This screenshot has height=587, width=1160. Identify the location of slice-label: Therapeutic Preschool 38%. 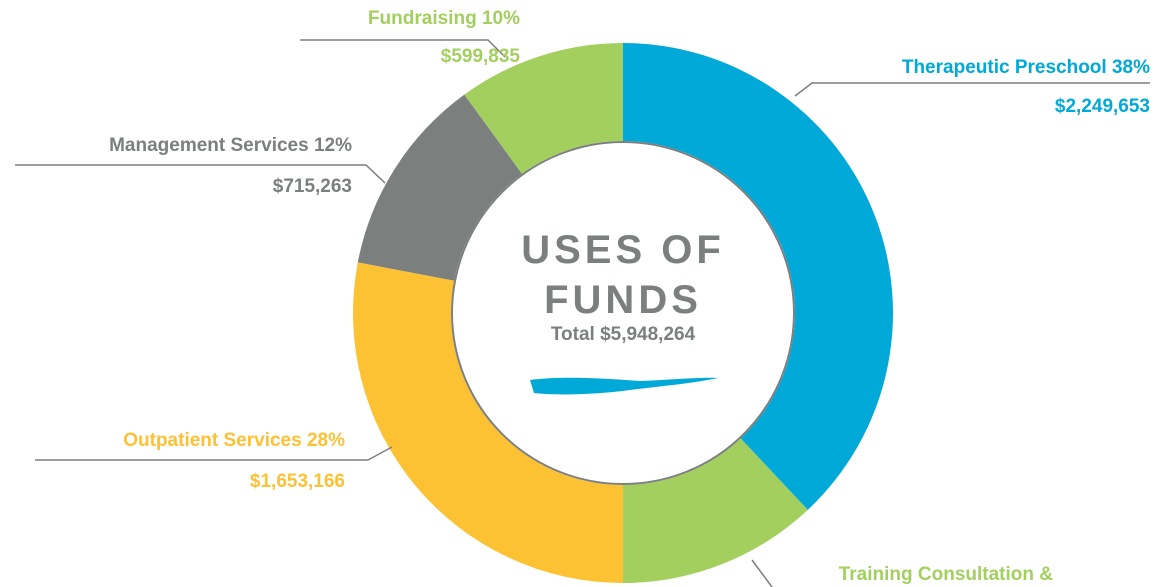
(1026, 68).